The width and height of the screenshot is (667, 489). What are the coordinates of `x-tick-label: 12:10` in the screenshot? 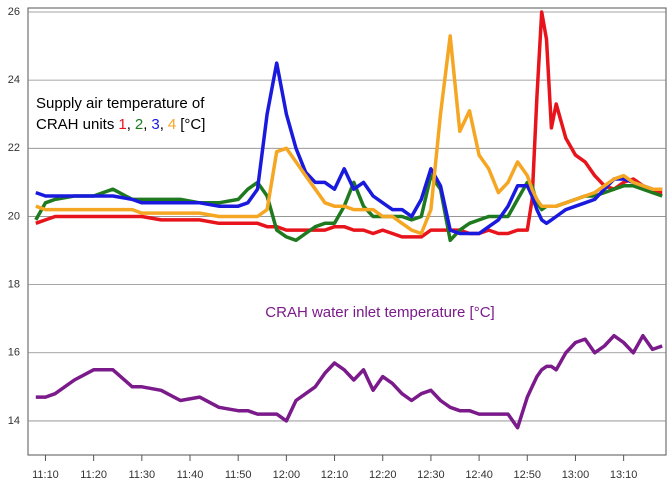 It's located at (335, 475).